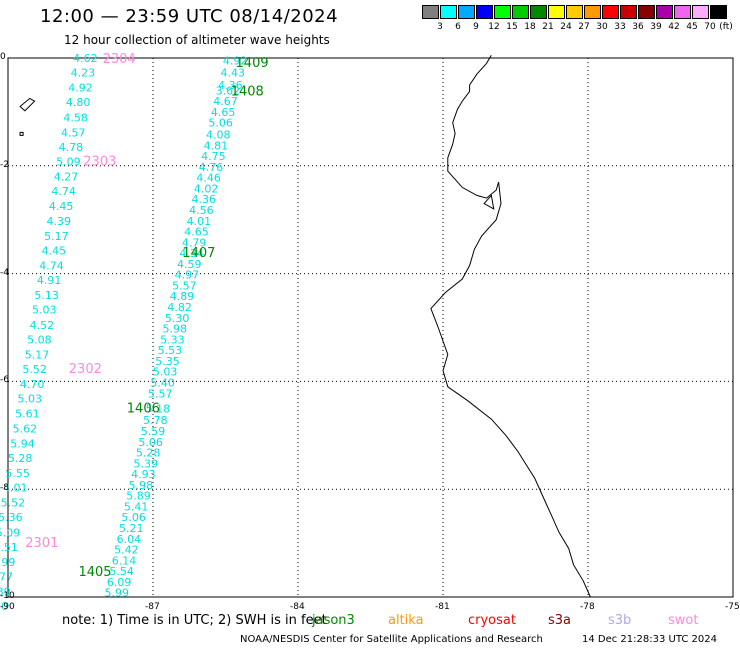 This screenshot has width=740, height=650. What do you see at coordinates (99, 161) in the screenshot?
I see `pass-time-label: 2303` at bounding box center [99, 161].